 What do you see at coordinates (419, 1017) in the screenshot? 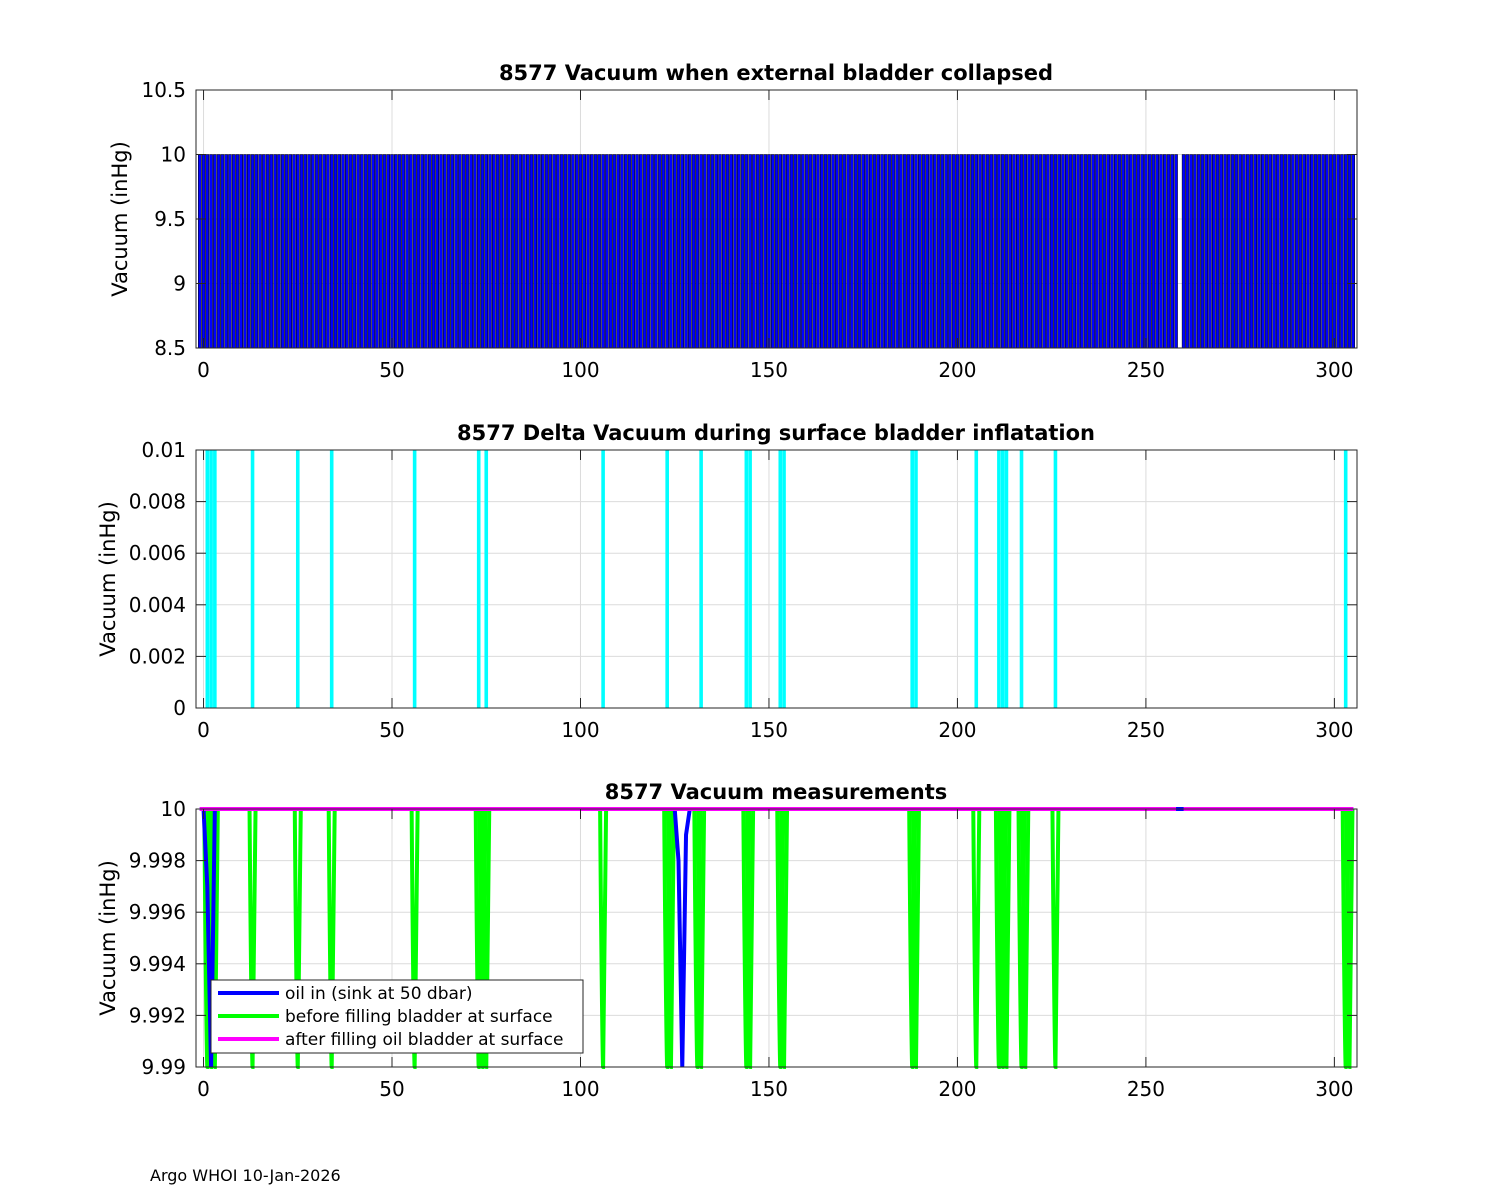
I see `legend-label-before-filling: before filling bladder at surface` at bounding box center [419, 1017].